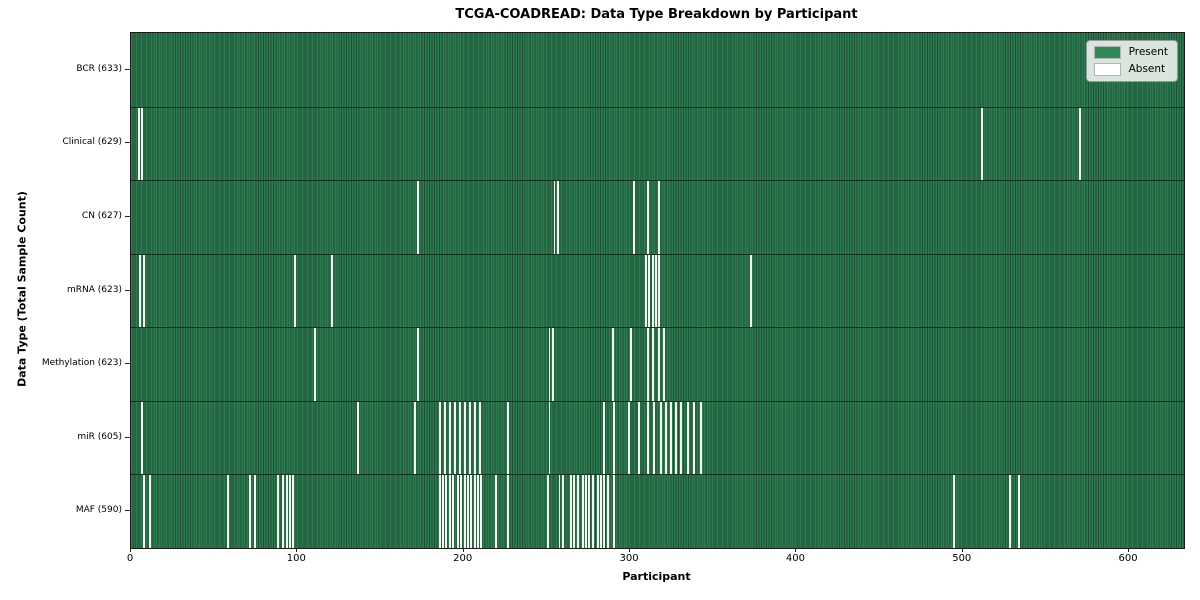 Image resolution: width=1200 pixels, height=600 pixels. What do you see at coordinates (463, 558) in the screenshot?
I see `x-tick-label: 200` at bounding box center [463, 558].